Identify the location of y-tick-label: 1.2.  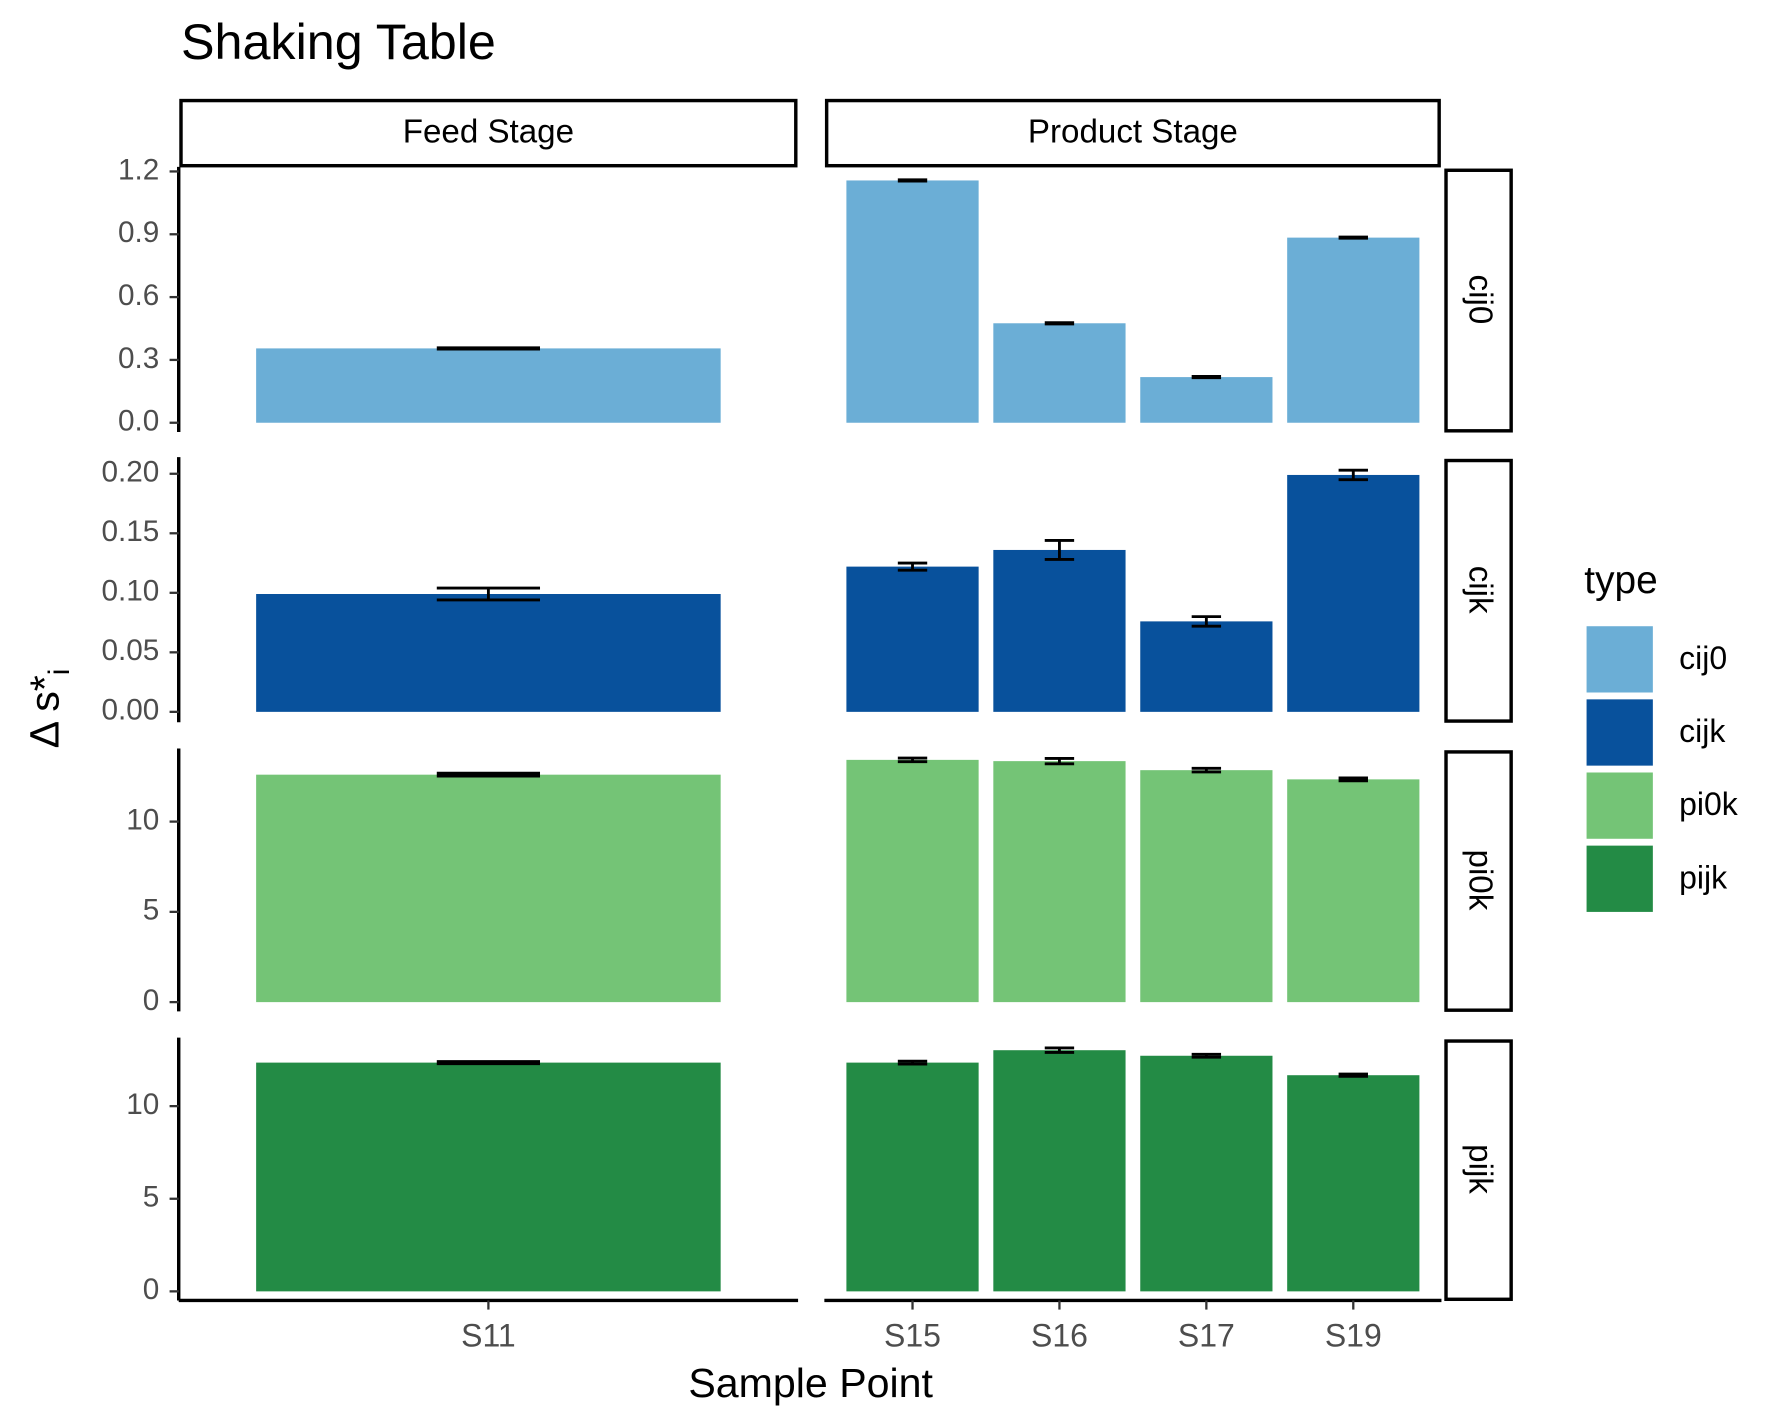
(138, 169).